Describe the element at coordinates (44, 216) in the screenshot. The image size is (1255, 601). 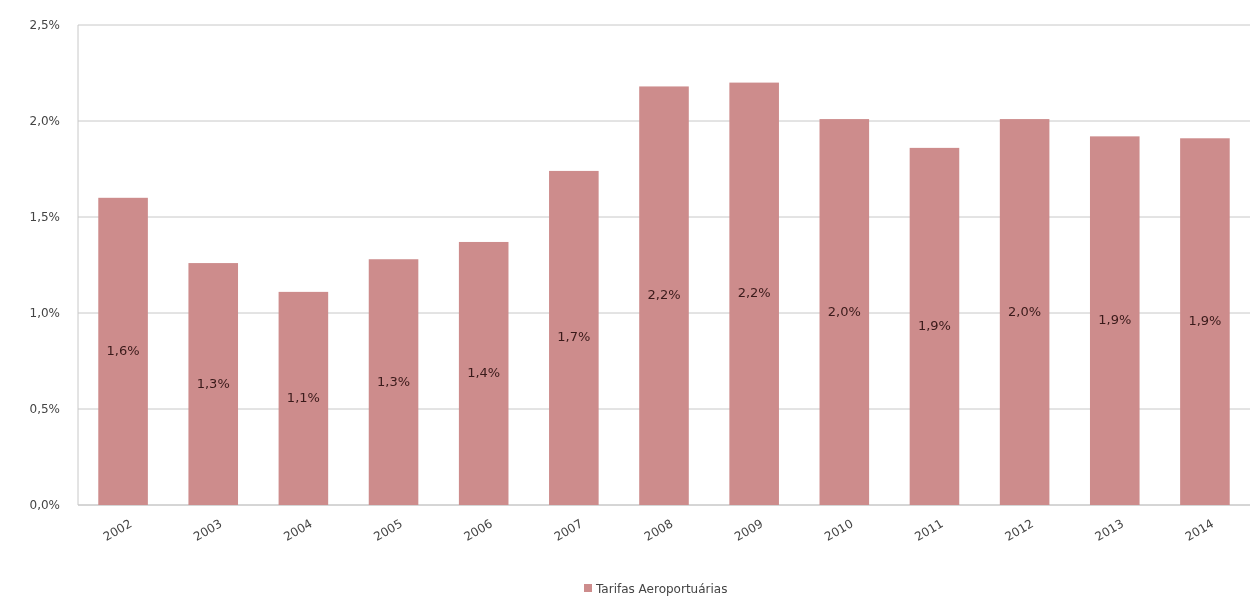
I see `y-tick-label: 1,5%` at that location.